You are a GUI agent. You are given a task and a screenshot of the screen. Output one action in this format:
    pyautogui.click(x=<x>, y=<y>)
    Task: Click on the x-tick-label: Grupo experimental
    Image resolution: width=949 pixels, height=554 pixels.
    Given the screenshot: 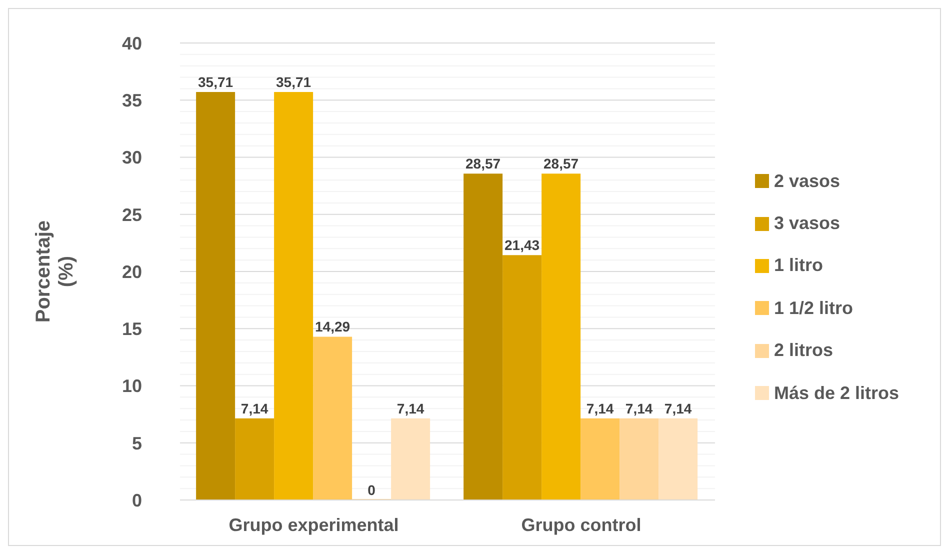 What is the action you would take?
    pyautogui.click(x=313, y=524)
    